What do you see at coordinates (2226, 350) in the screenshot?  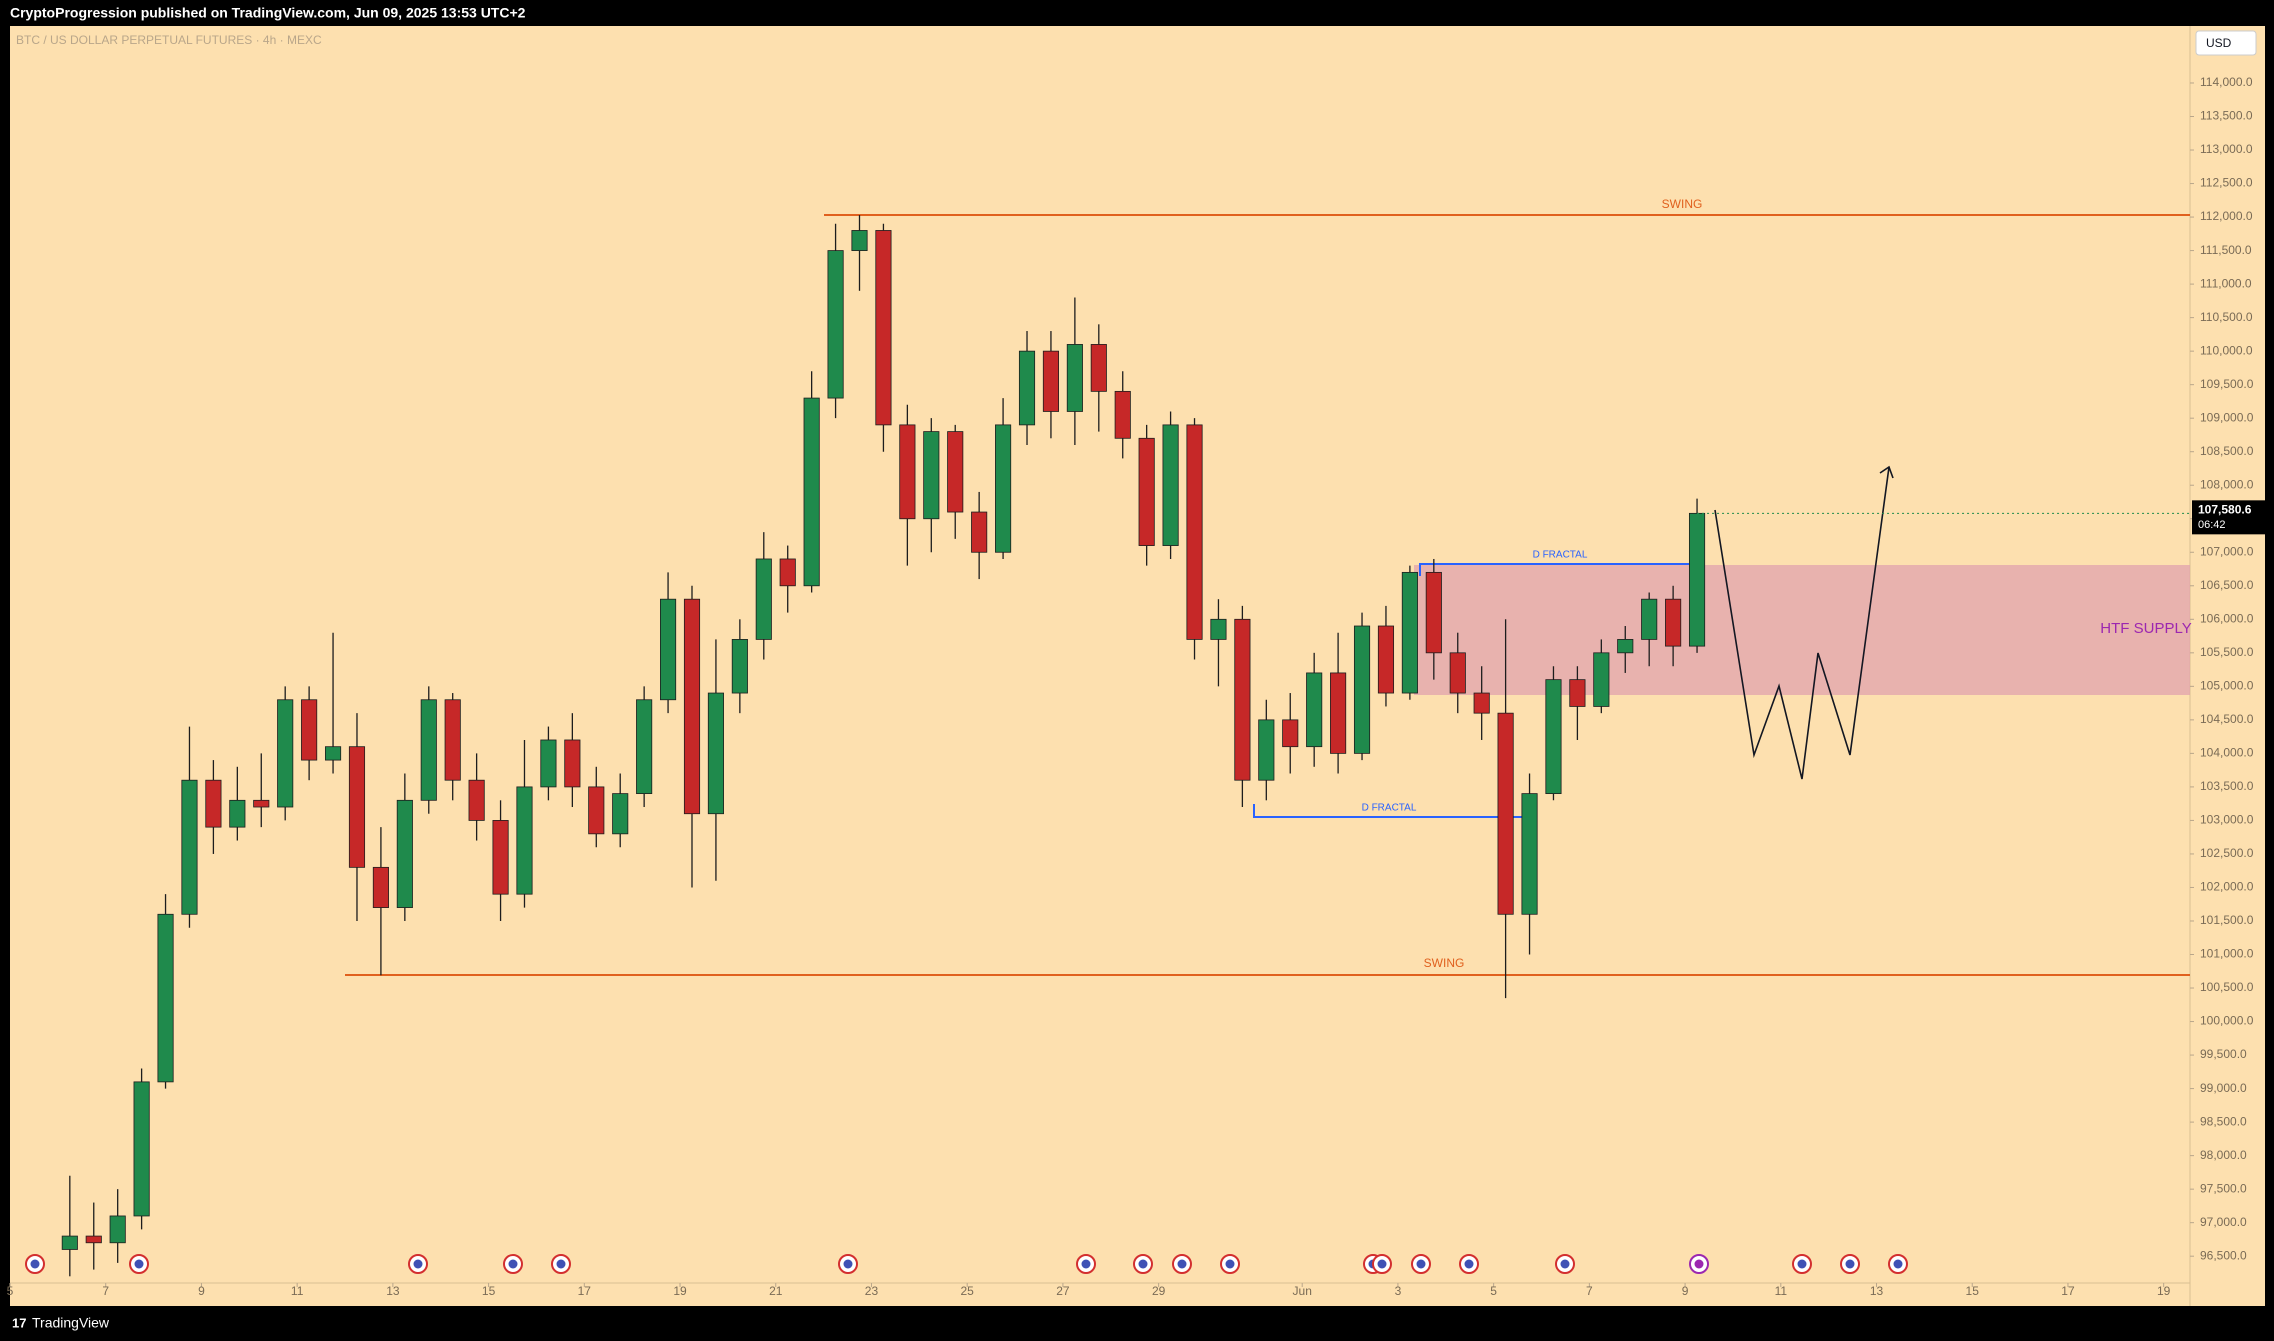 I see `y-tick-label: 110,000.0` at bounding box center [2226, 350].